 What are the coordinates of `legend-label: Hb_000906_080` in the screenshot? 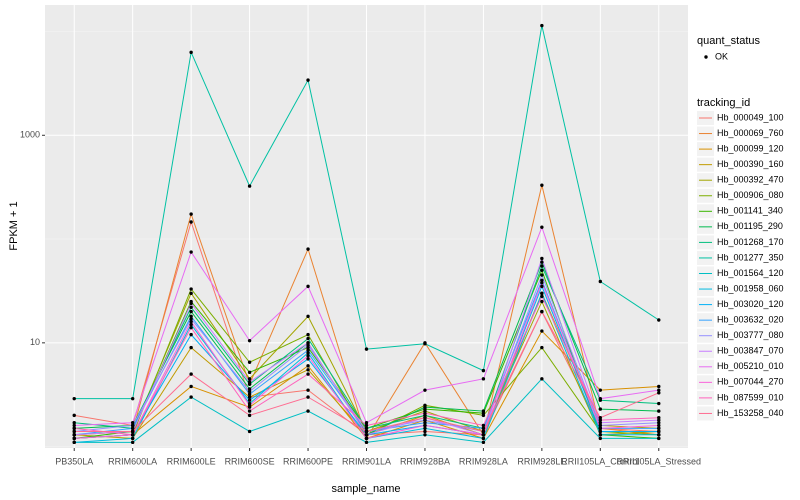 It's located at (750, 195).